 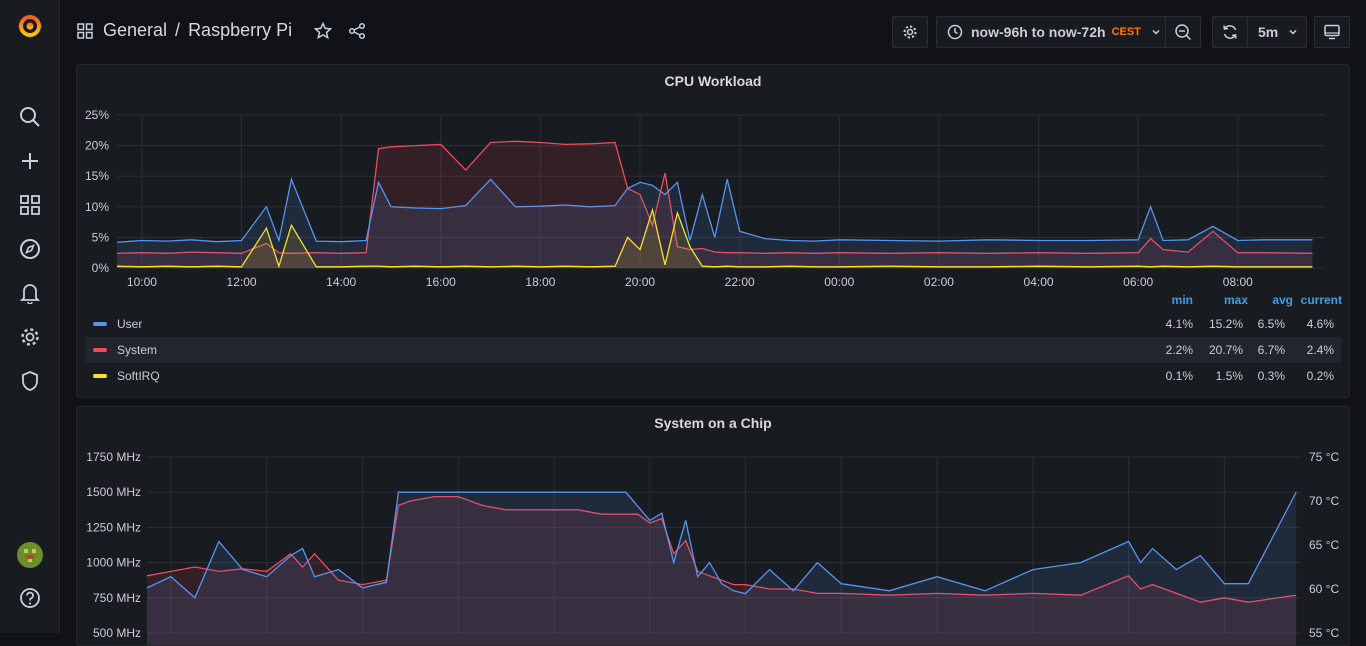 I want to click on legend-avg: 6.5%, so click(x=1271, y=324).